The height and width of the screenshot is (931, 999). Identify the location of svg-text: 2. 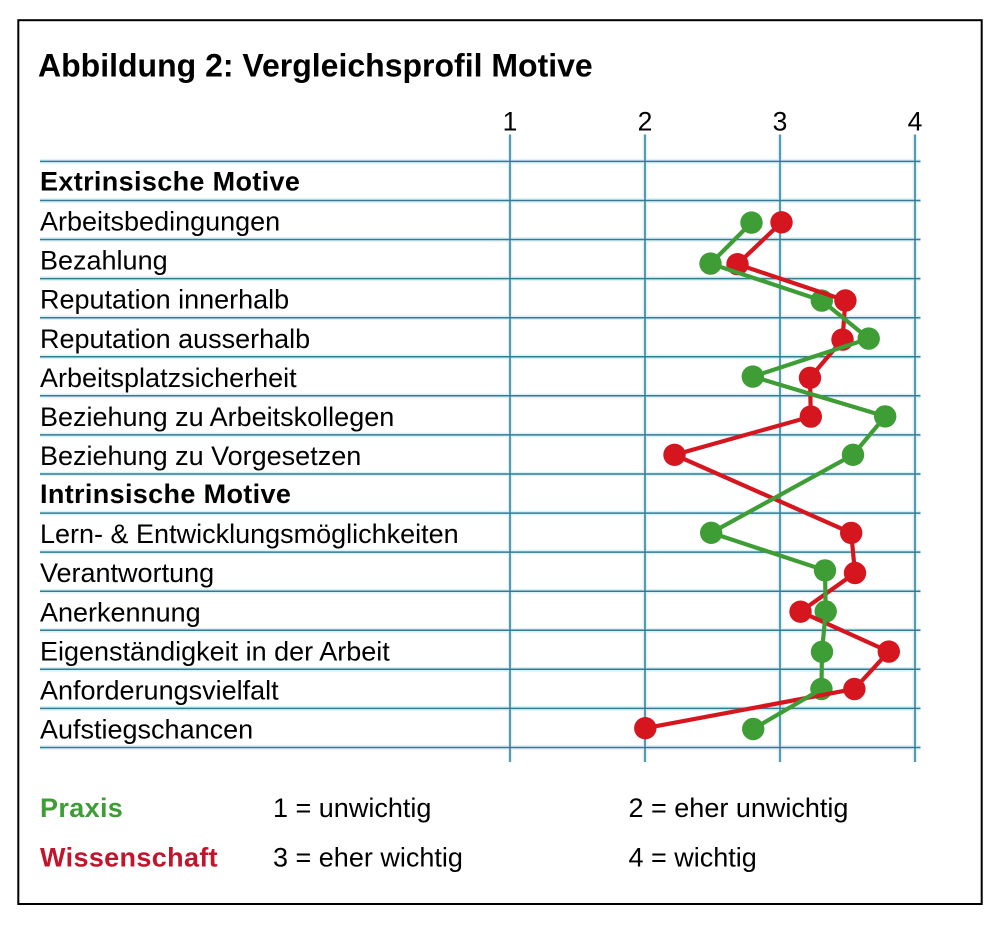
(645, 122).